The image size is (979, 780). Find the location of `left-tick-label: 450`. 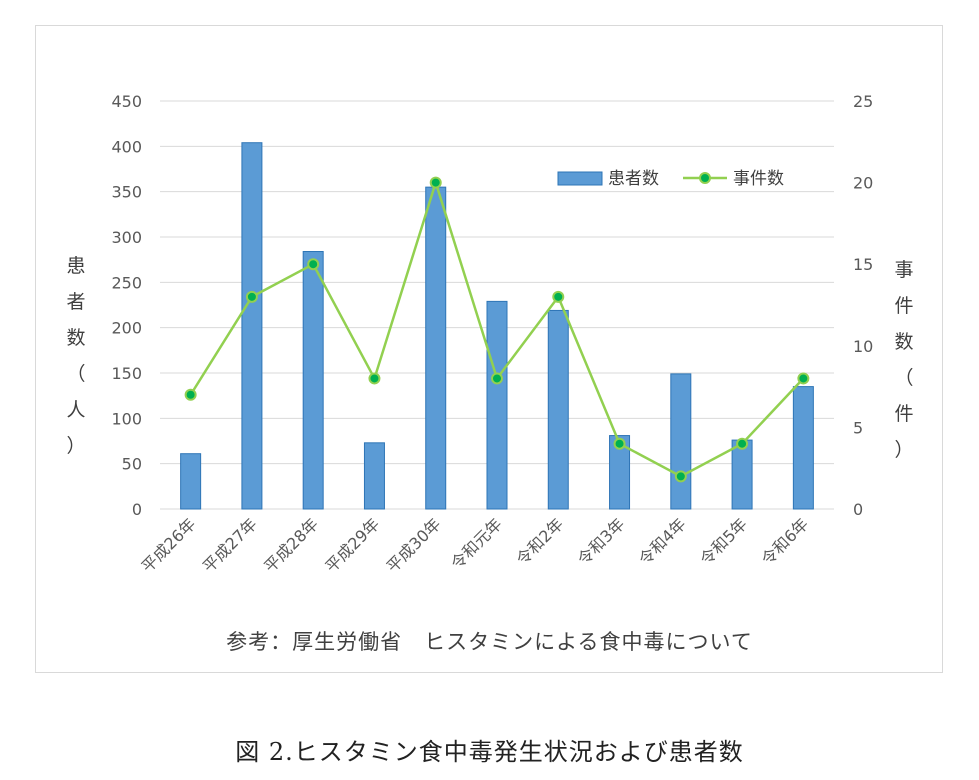

left-tick-label: 450 is located at coordinates (126, 101).